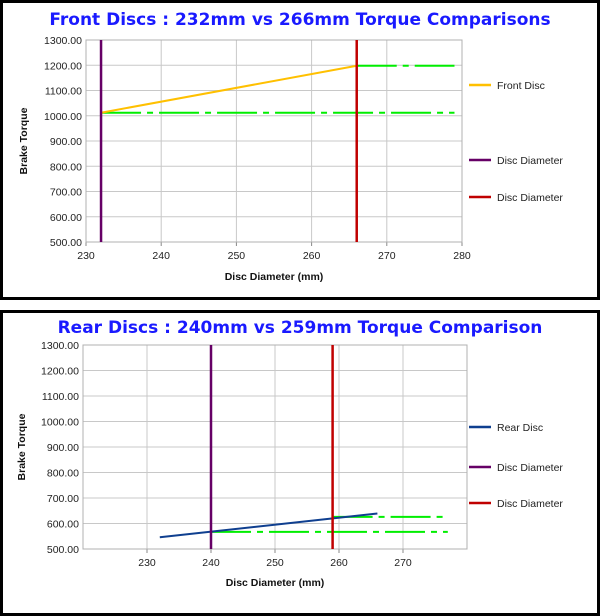 The width and height of the screenshot is (600, 616). Describe the element at coordinates (228, 89) in the screenshot. I see `series-line-front-disc` at that location.